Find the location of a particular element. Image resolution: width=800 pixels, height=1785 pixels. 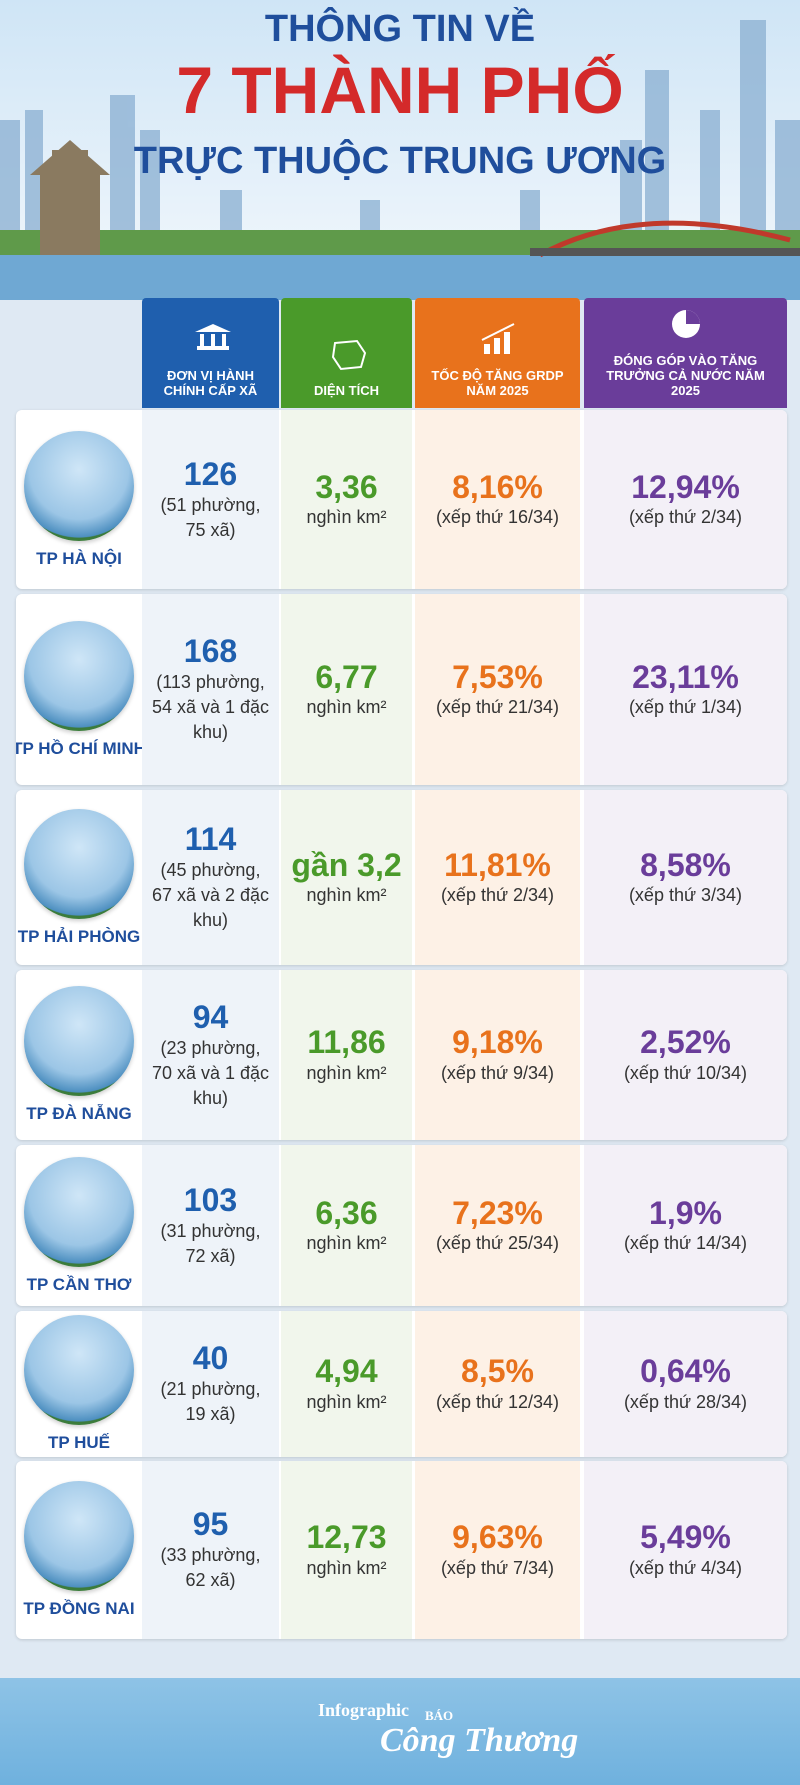

data-cell: 7,53% (xếp thứ 21/34) is located at coordinates (497, 689).